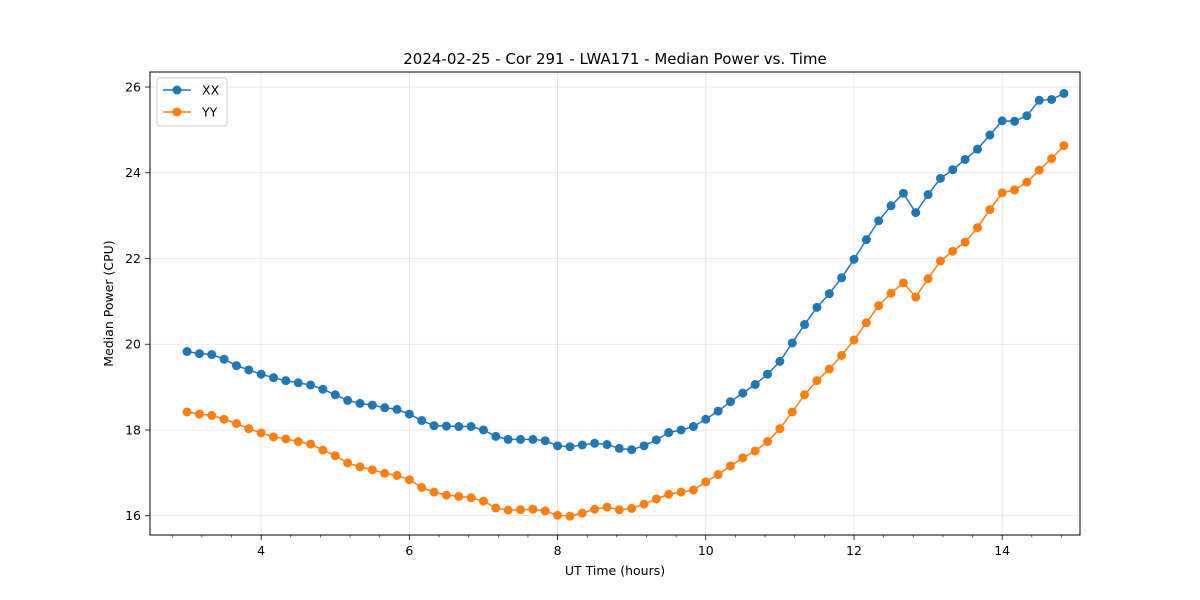  I want to click on x-tick-label: 14, so click(1002, 550).